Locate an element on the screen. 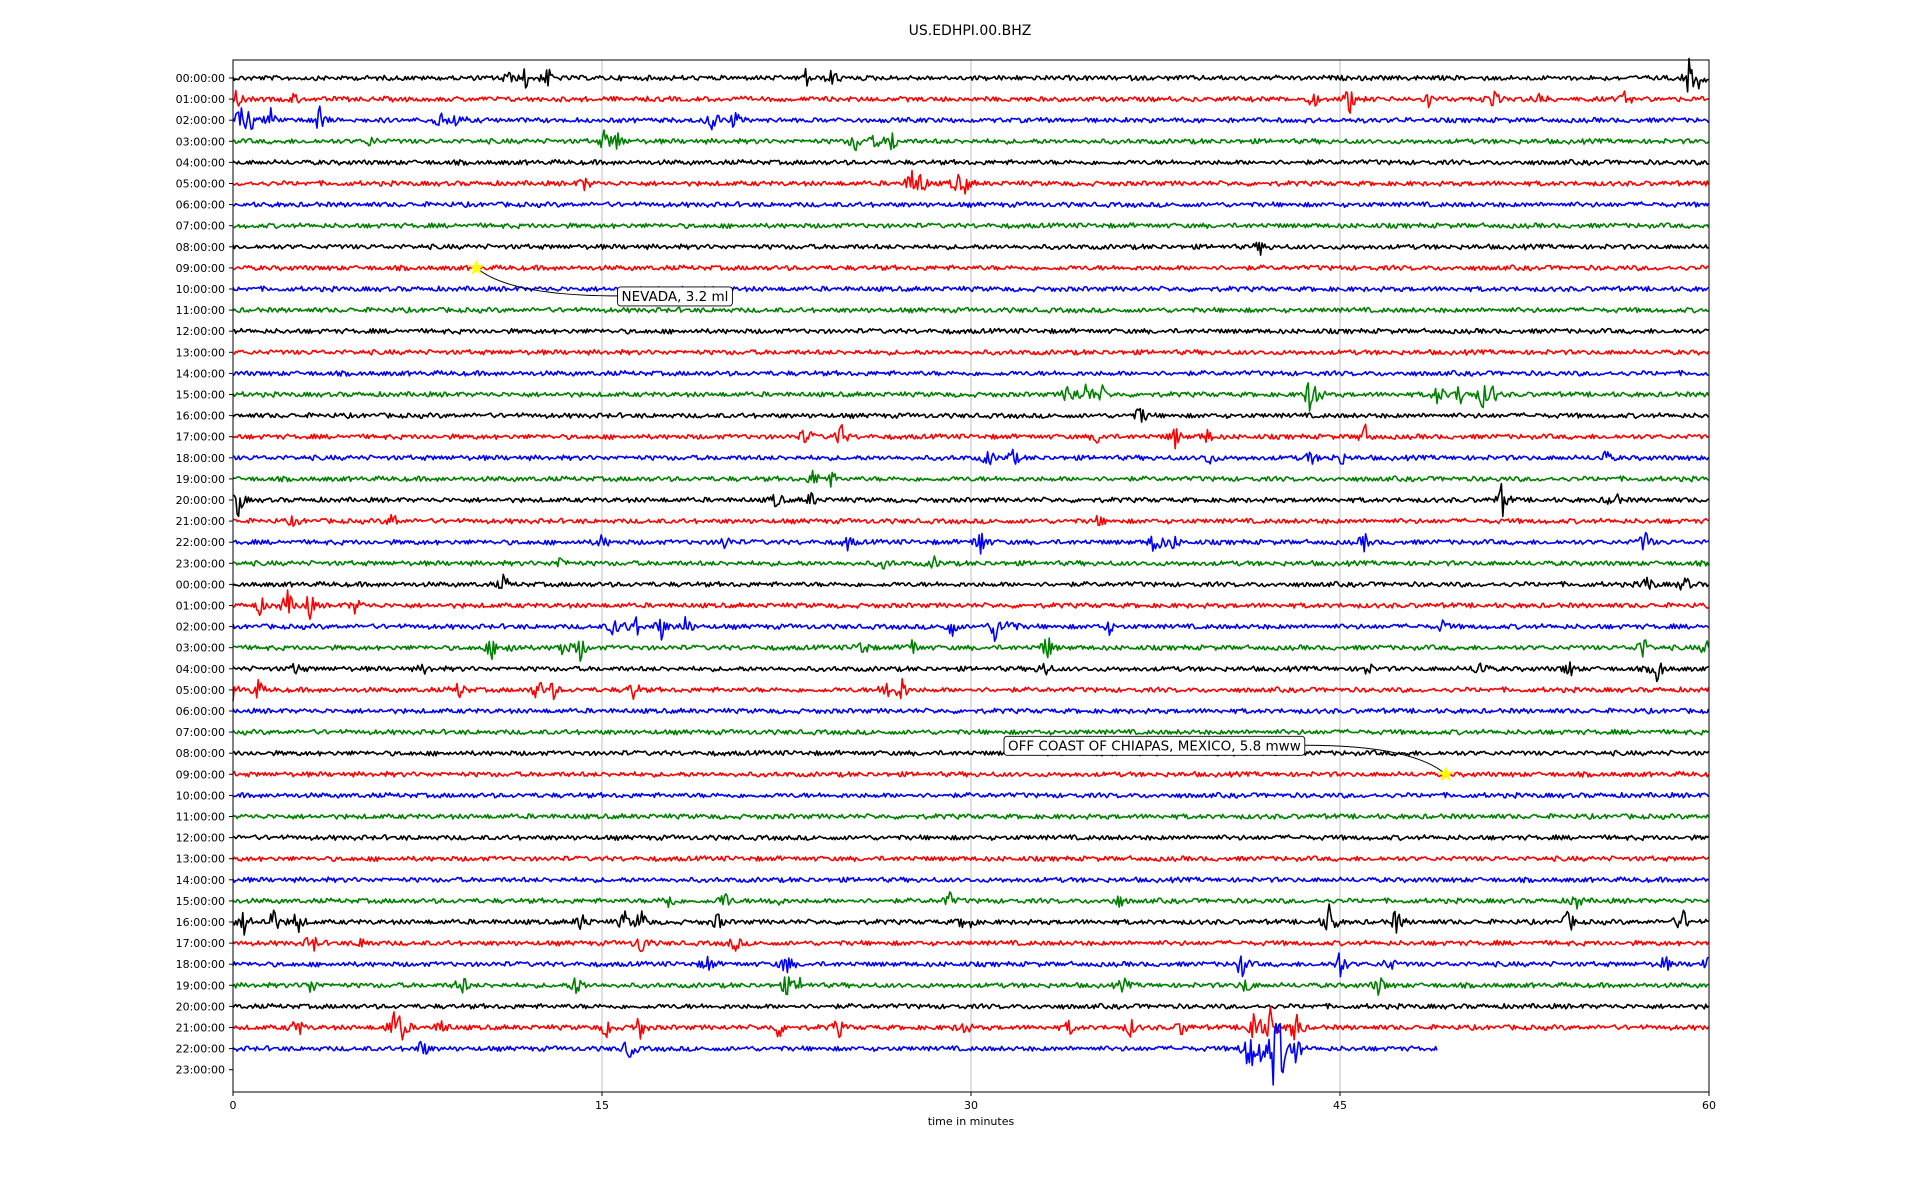 Image resolution: width=1920 pixels, height=1200 pixels. y-tick-label-1: 01:00:00 is located at coordinates (200, 99).